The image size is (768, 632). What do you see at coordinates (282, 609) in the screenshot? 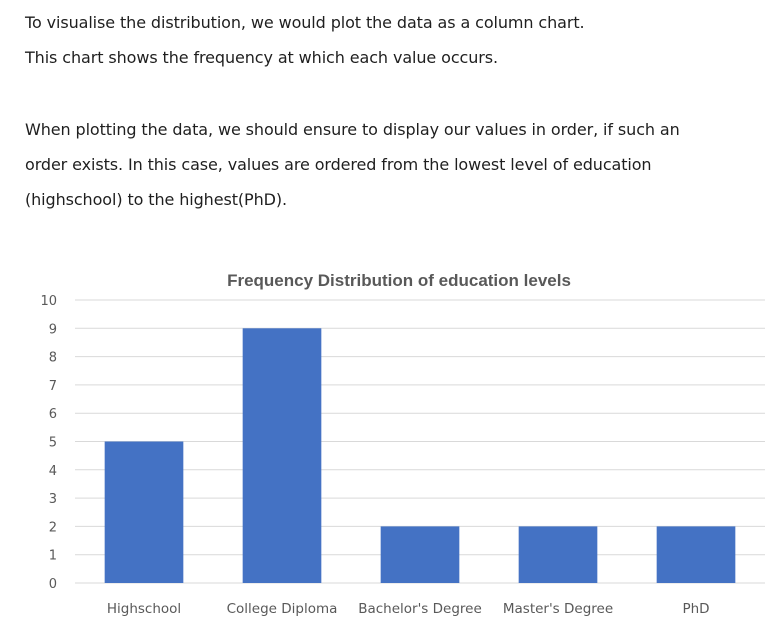
I see `x-category-label: College Diploma` at bounding box center [282, 609].